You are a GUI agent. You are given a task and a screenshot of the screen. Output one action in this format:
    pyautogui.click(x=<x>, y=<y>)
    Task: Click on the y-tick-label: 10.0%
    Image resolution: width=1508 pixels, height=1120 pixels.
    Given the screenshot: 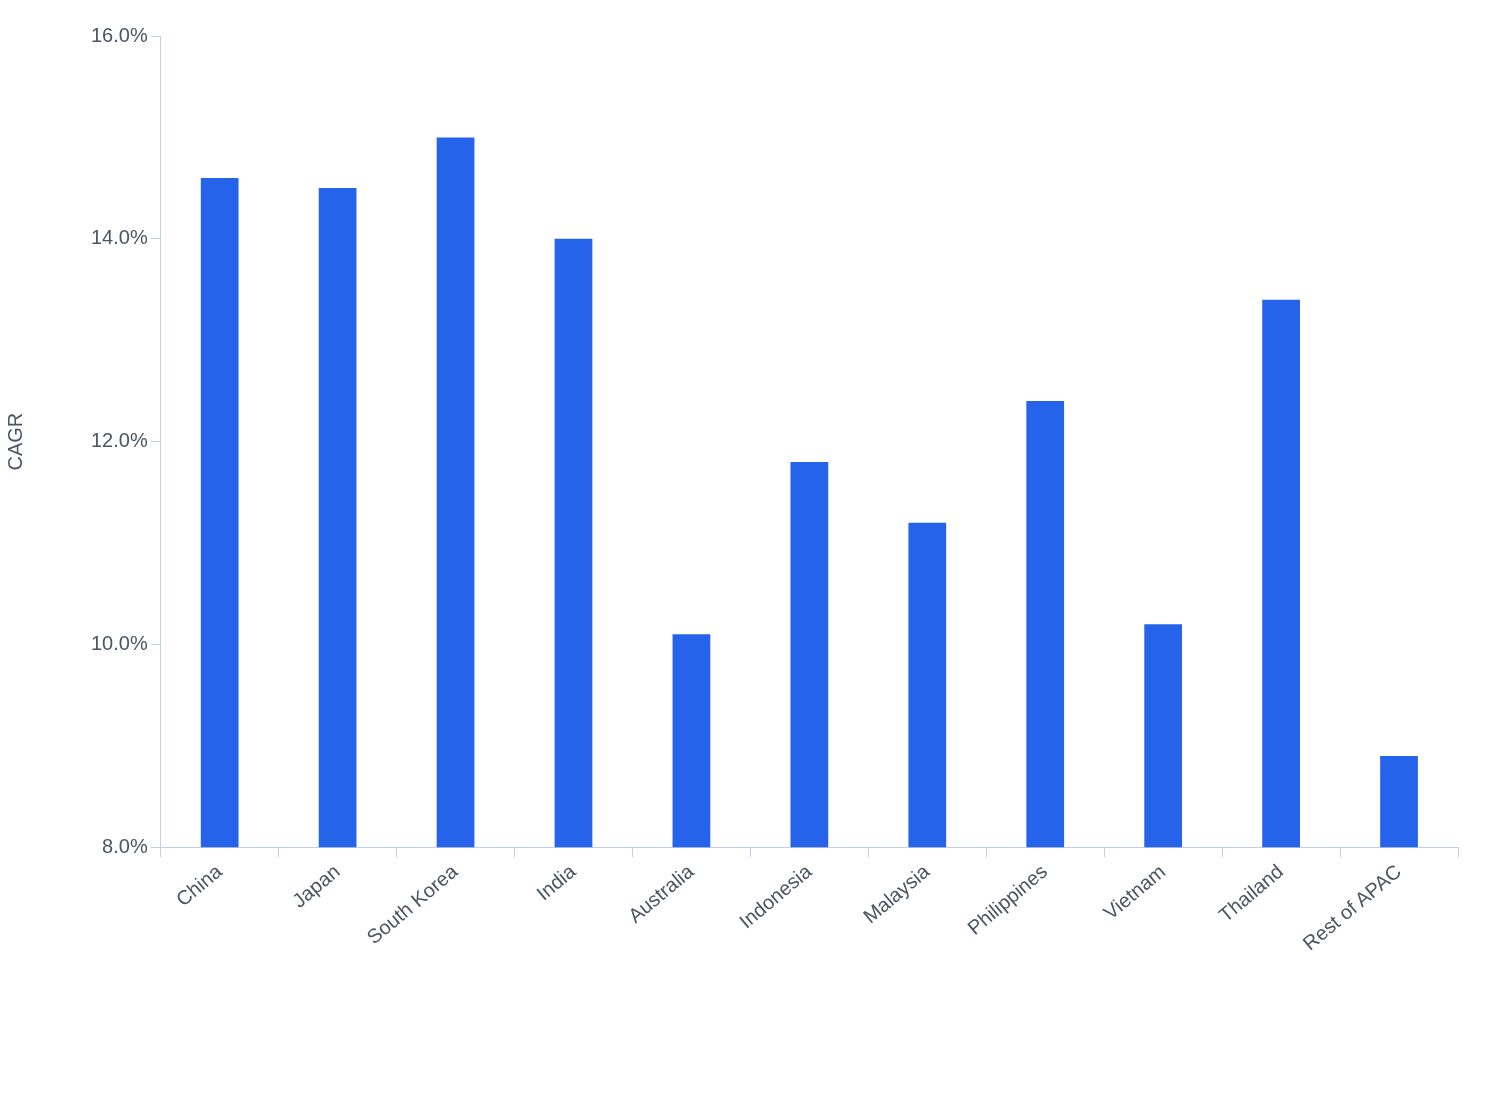 What is the action you would take?
    pyautogui.click(x=119, y=642)
    